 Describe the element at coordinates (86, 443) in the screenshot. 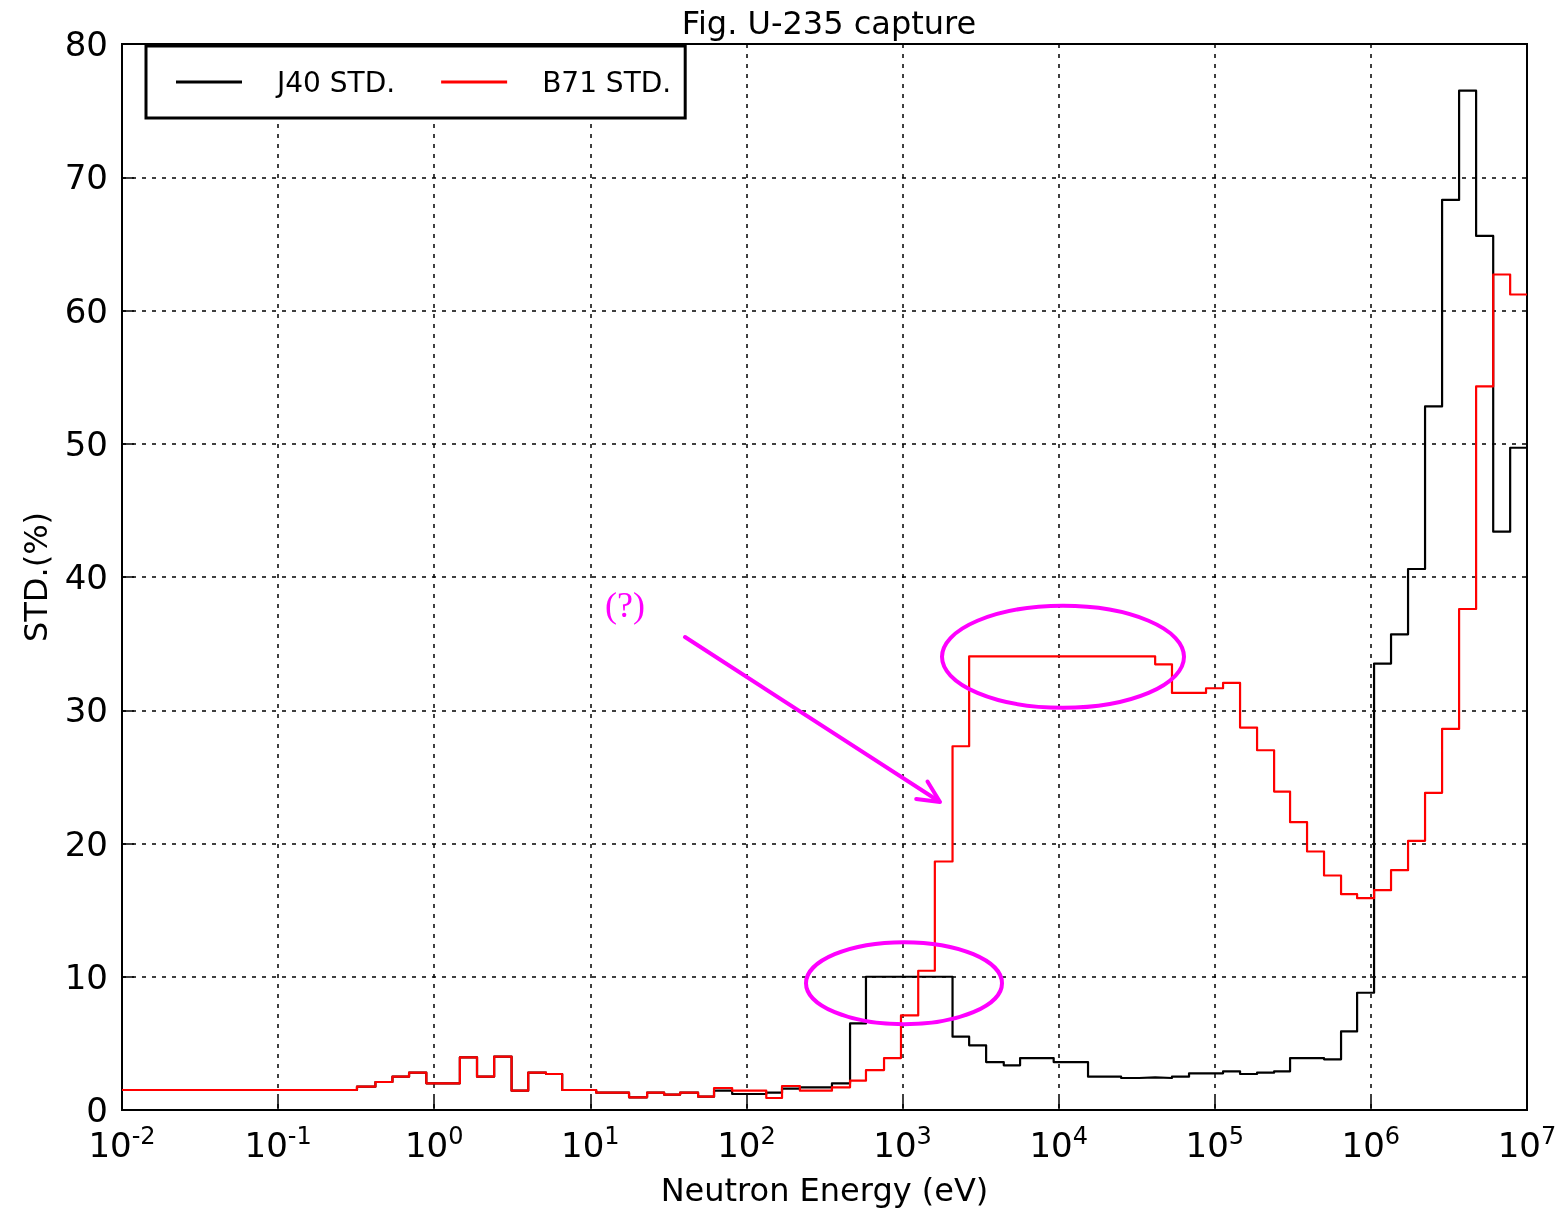

I see `y-tick-label: 50` at that location.